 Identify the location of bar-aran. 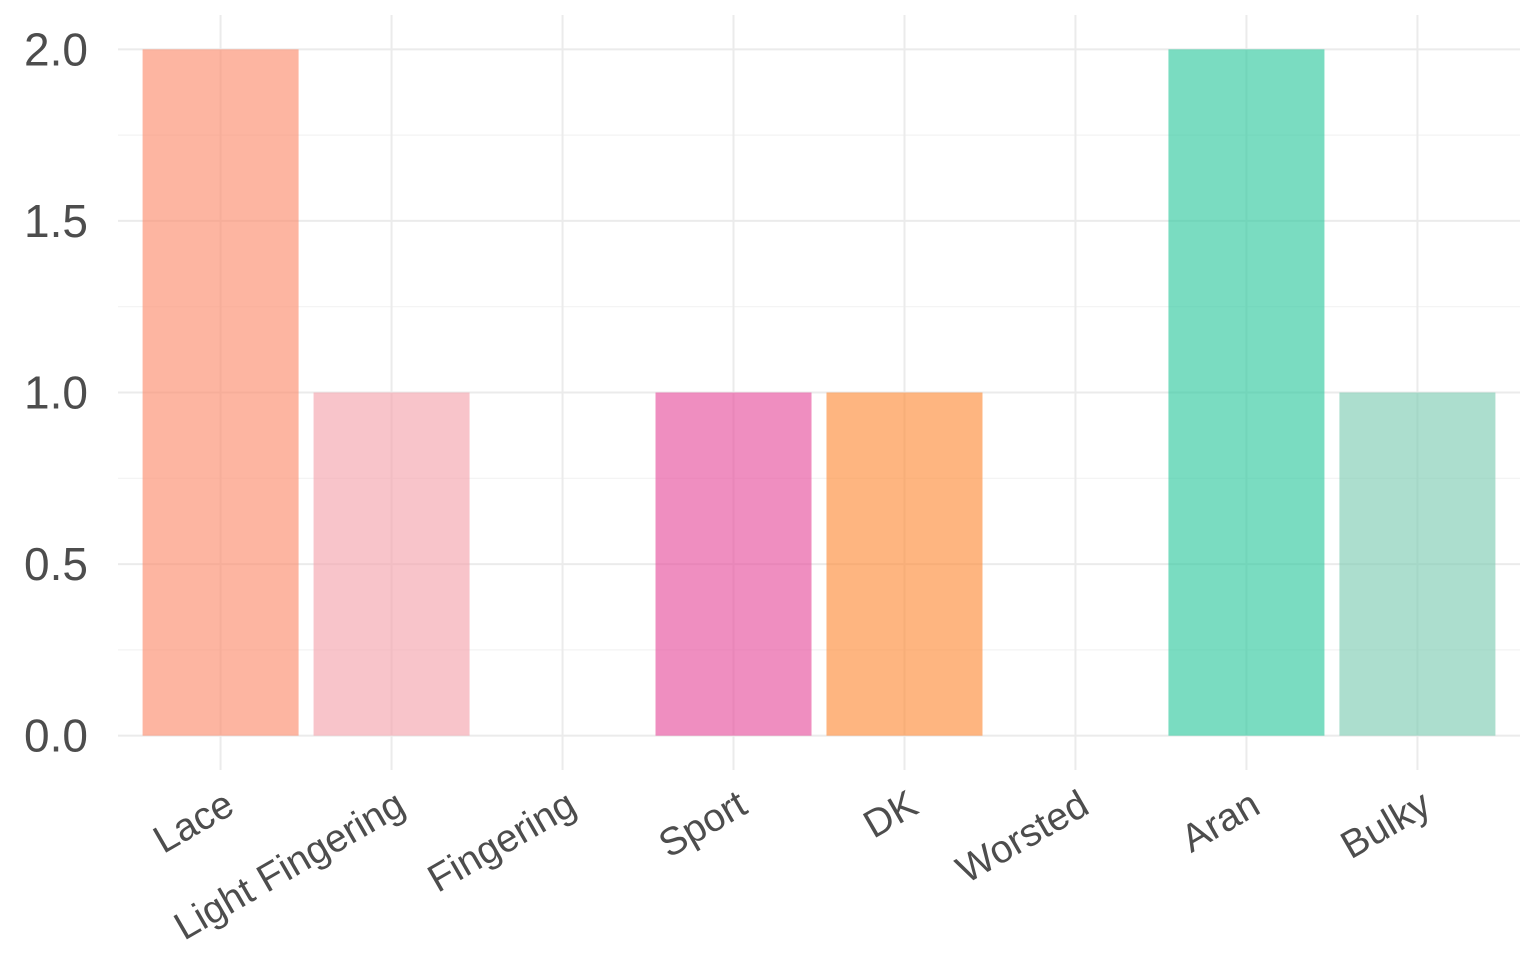
(1246, 392).